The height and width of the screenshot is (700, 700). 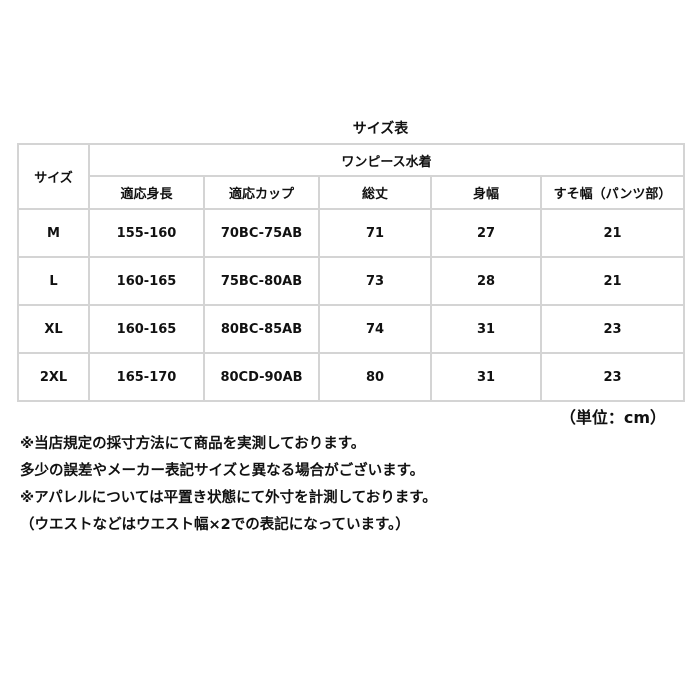 What do you see at coordinates (375, 377) in the screenshot?
I see `table-cell: 80` at bounding box center [375, 377].